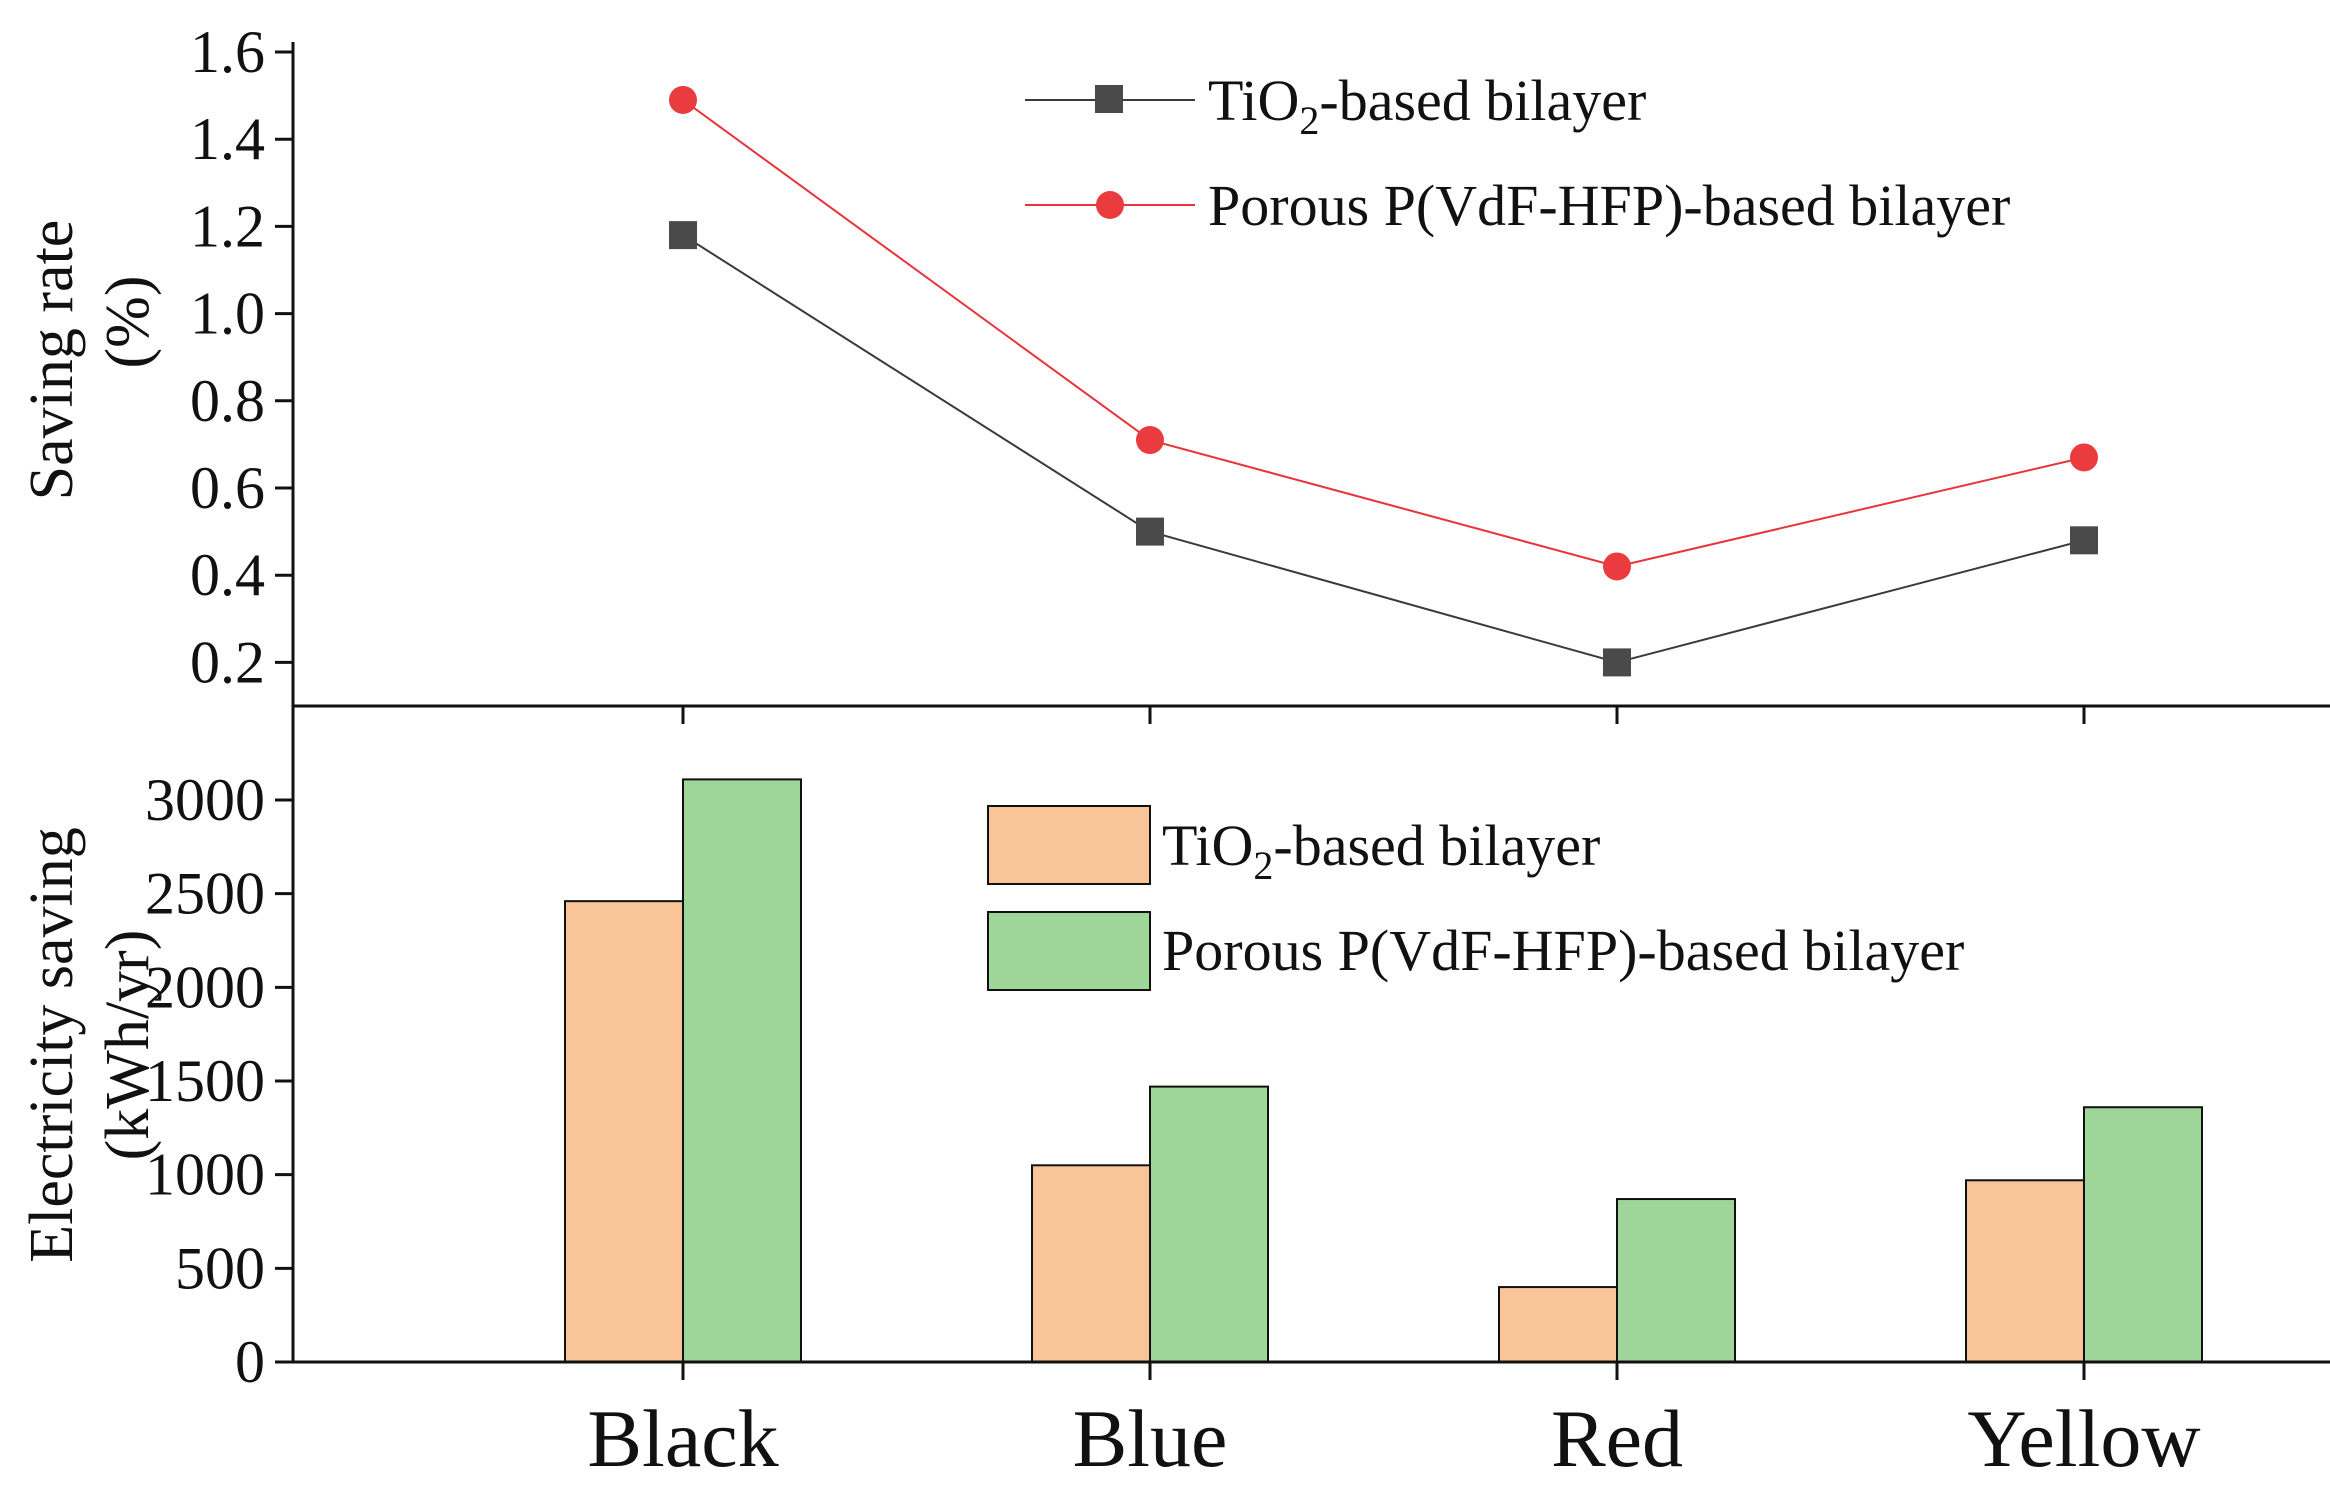 The image size is (2330, 1486). Describe the element at coordinates (1209, 1224) in the screenshot. I see `bar-porous-blue` at that location.